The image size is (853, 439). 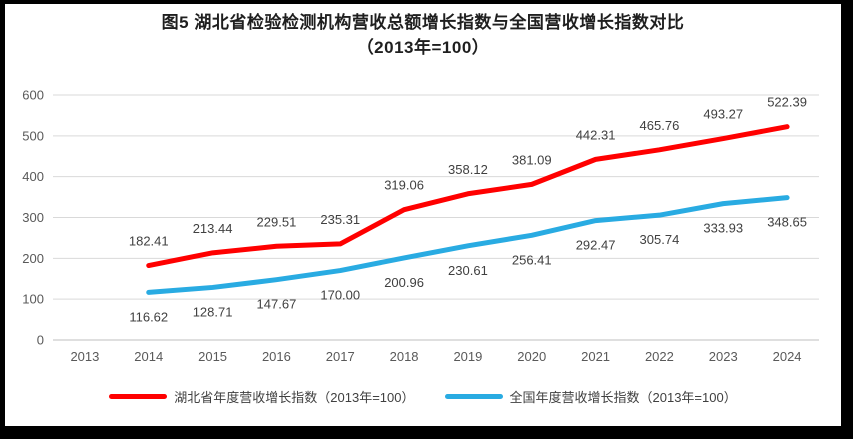 What do you see at coordinates (468, 270) in the screenshot?
I see `data-label: 230.61` at bounding box center [468, 270].